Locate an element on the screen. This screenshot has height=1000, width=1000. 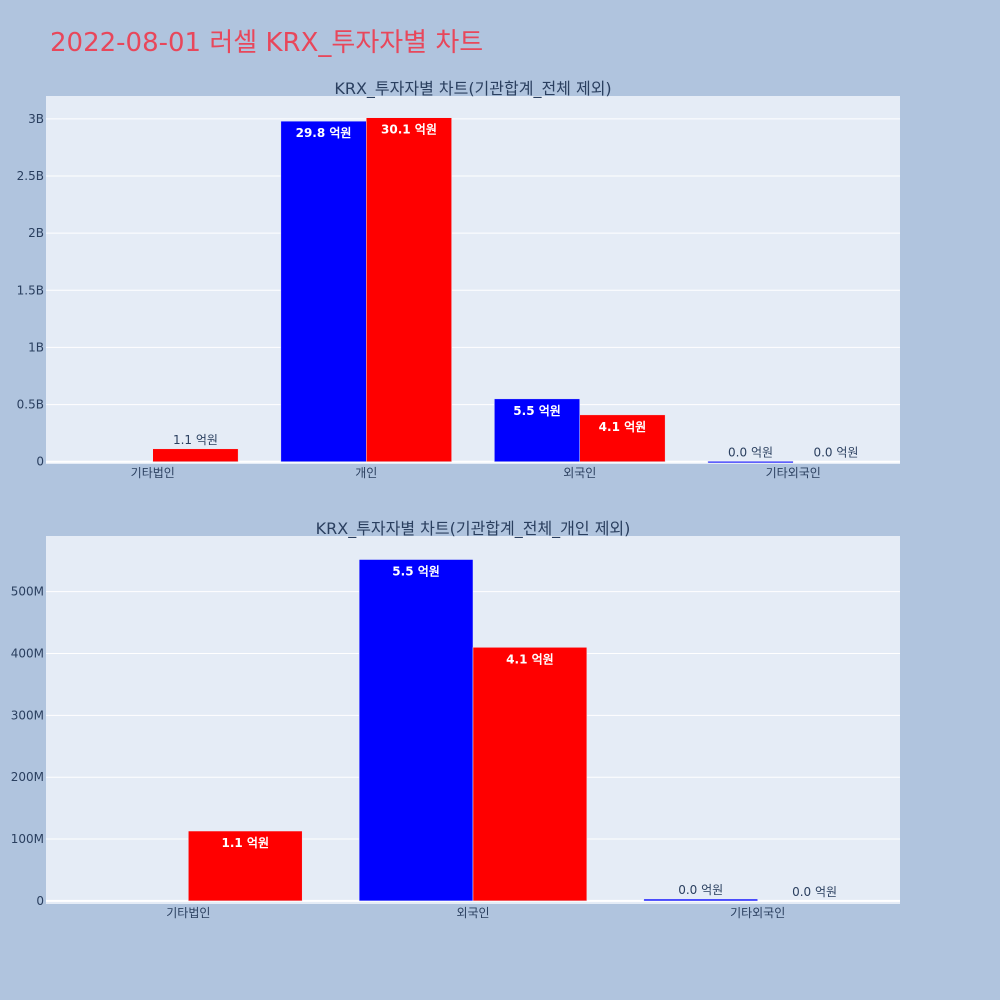
data-label: 29.8 억원 is located at coordinates (324, 133).